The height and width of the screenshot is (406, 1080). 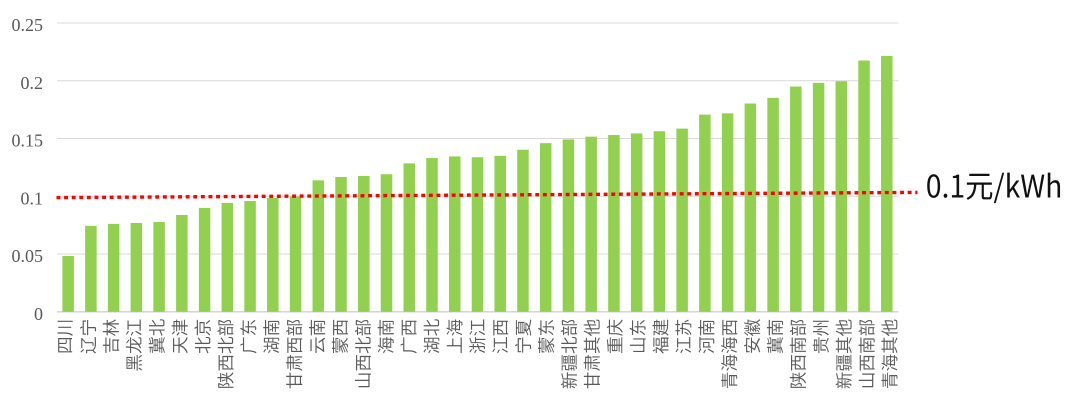 I want to click on svg-text: 0.1, so click(x=32, y=198).